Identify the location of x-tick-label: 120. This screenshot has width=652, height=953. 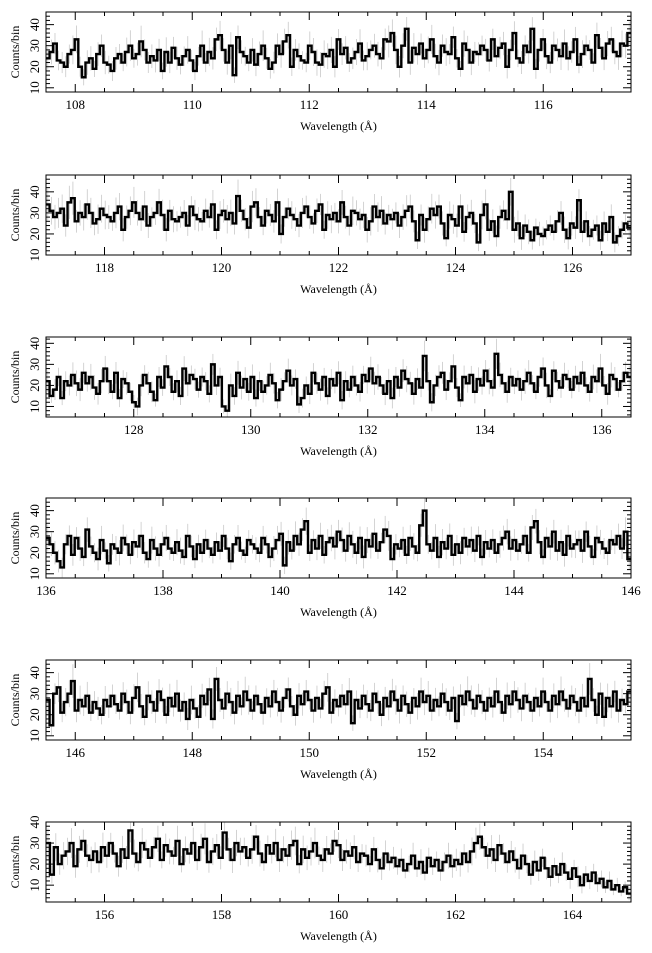
(222, 267).